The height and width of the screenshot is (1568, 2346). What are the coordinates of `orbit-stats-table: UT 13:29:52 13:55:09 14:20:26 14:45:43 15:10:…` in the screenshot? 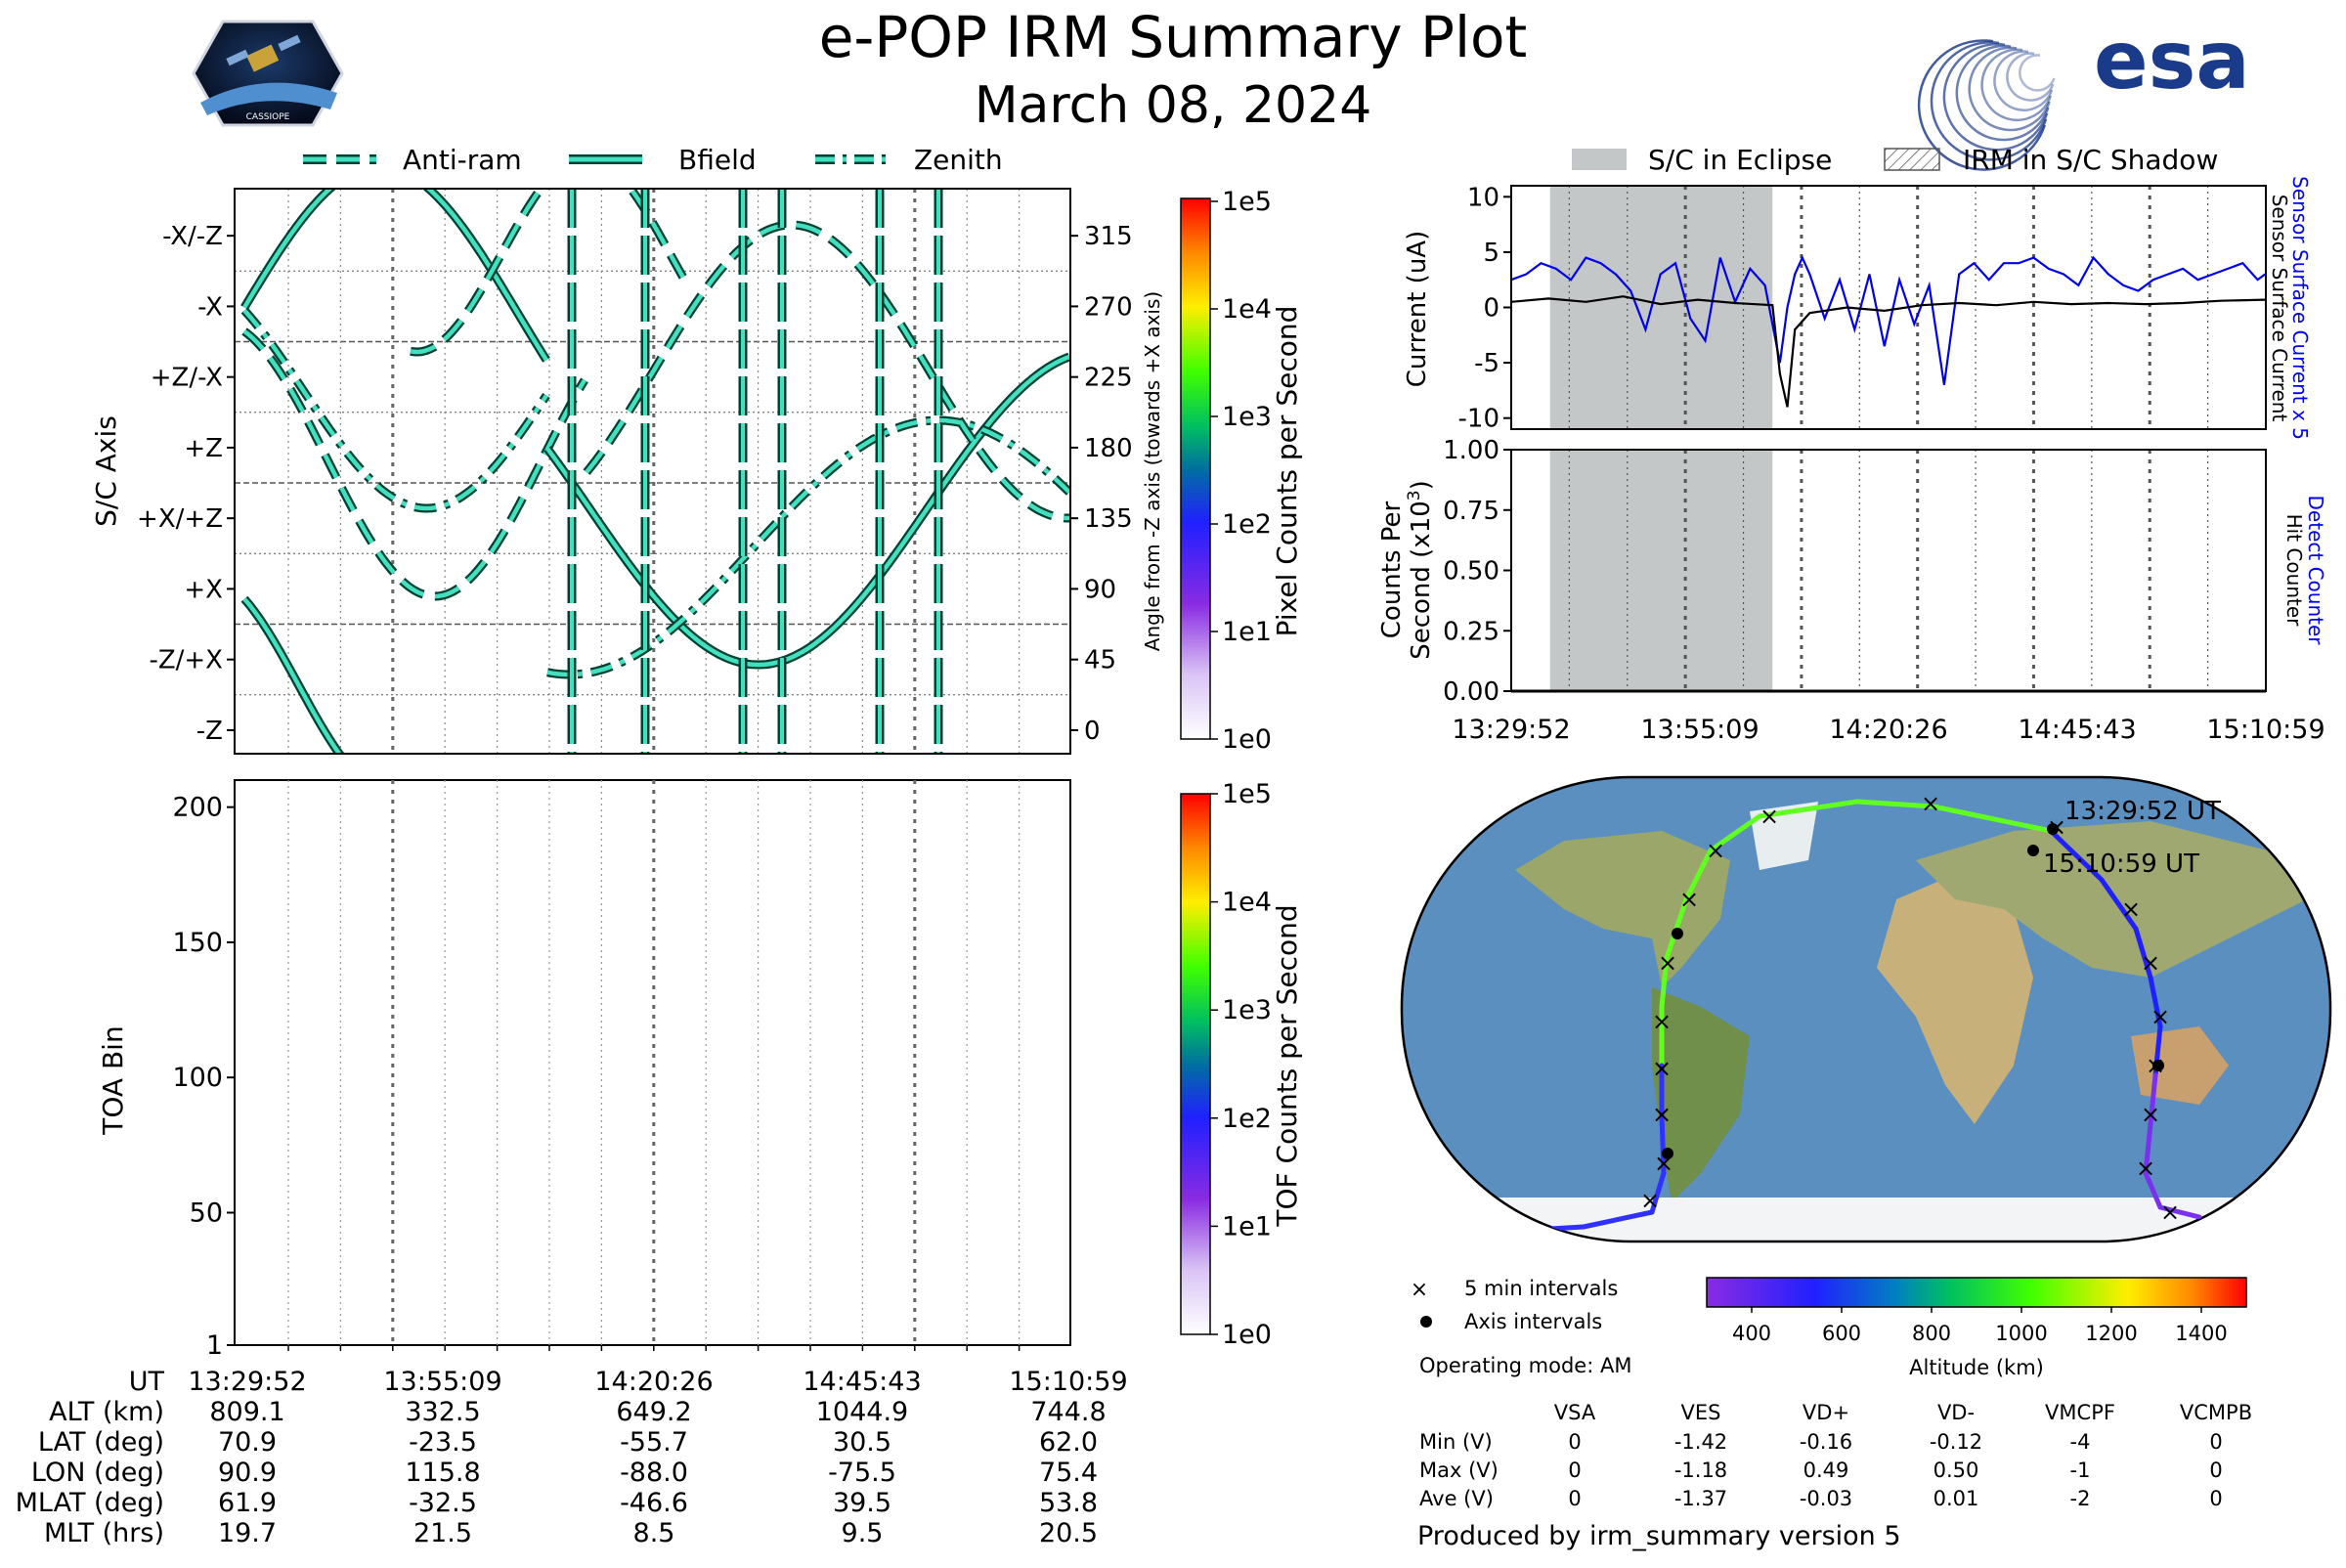 It's located at (572, 1457).